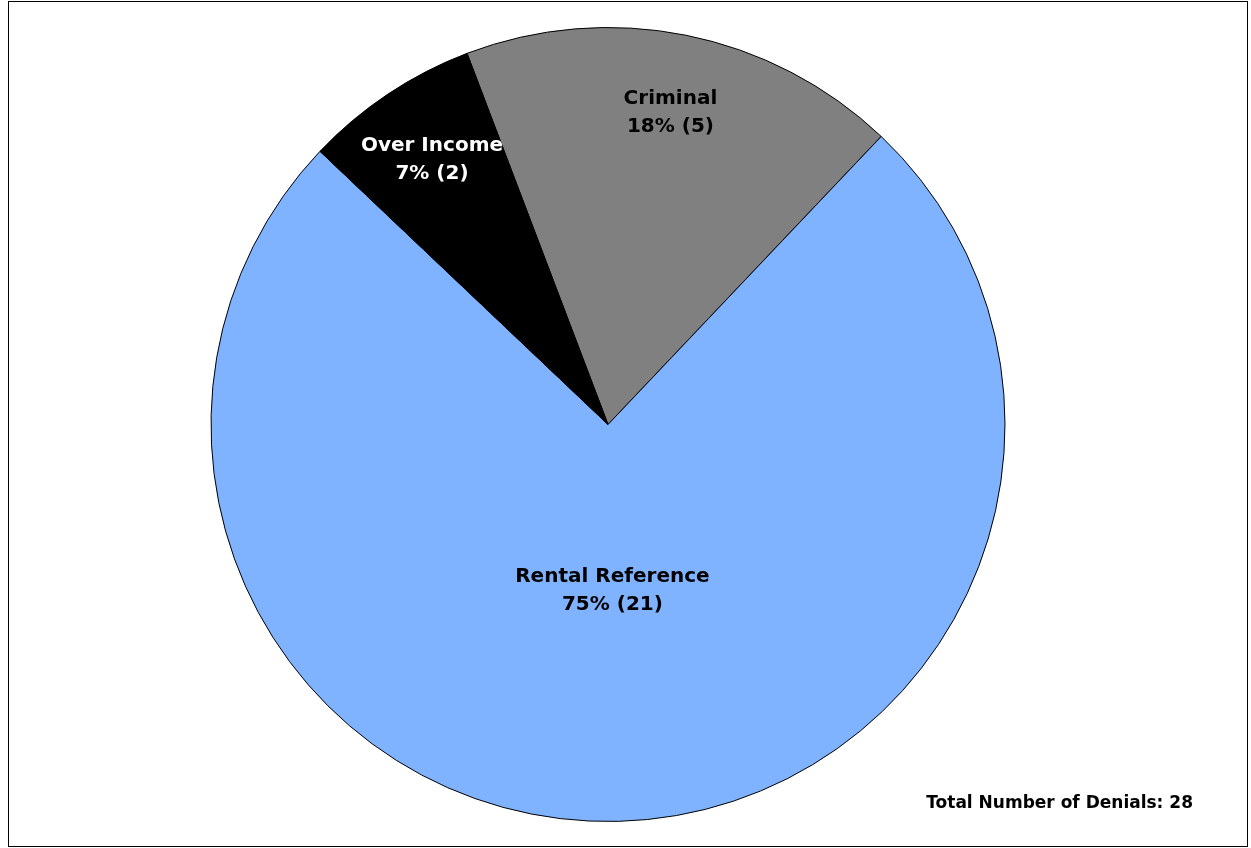 The width and height of the screenshot is (1251, 848). Describe the element at coordinates (1059, 802) in the screenshot. I see `text: Total Number of Denials: 28` at that location.